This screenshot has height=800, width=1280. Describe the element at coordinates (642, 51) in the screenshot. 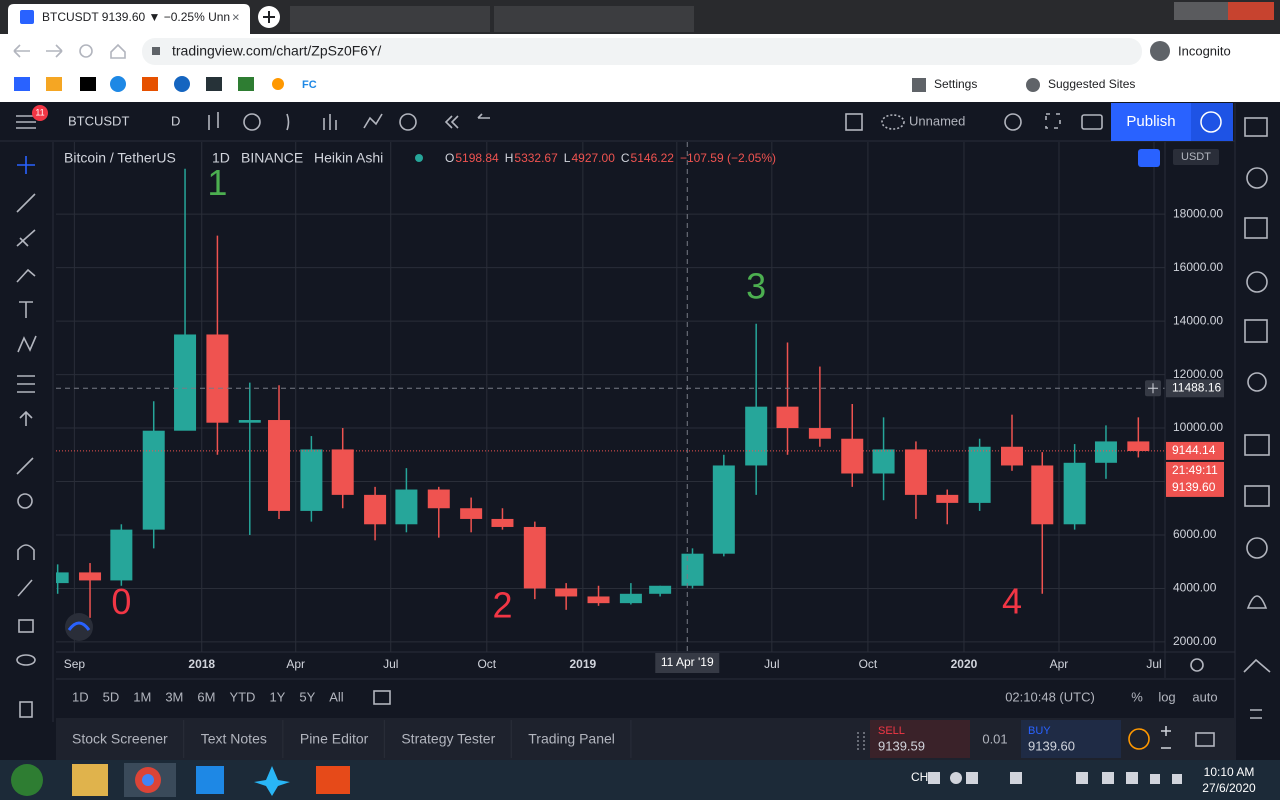

I see `address-bar` at that location.